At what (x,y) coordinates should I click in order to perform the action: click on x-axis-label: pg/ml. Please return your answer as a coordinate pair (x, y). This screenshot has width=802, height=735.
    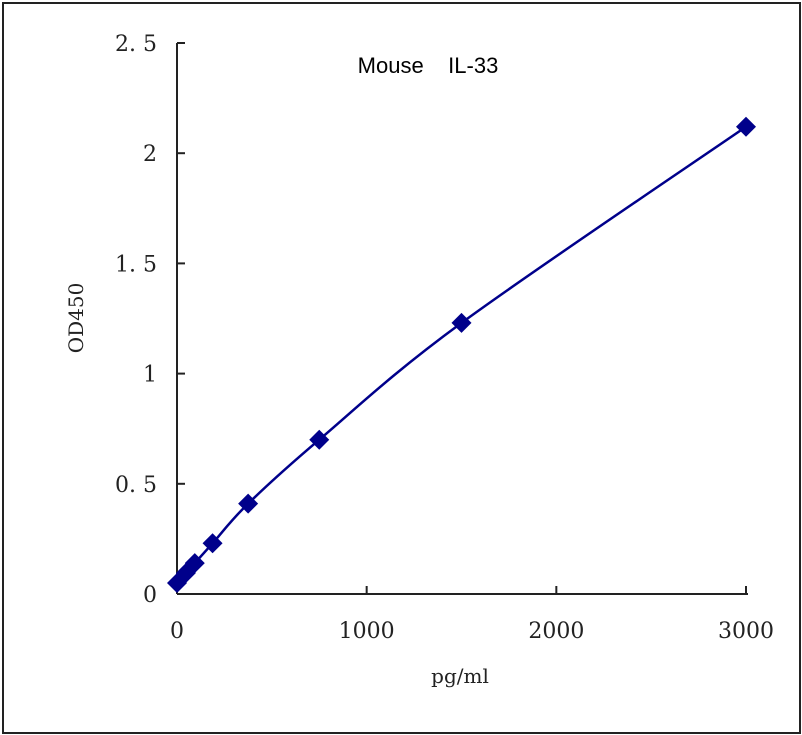
    Looking at the image, I should click on (460, 676).